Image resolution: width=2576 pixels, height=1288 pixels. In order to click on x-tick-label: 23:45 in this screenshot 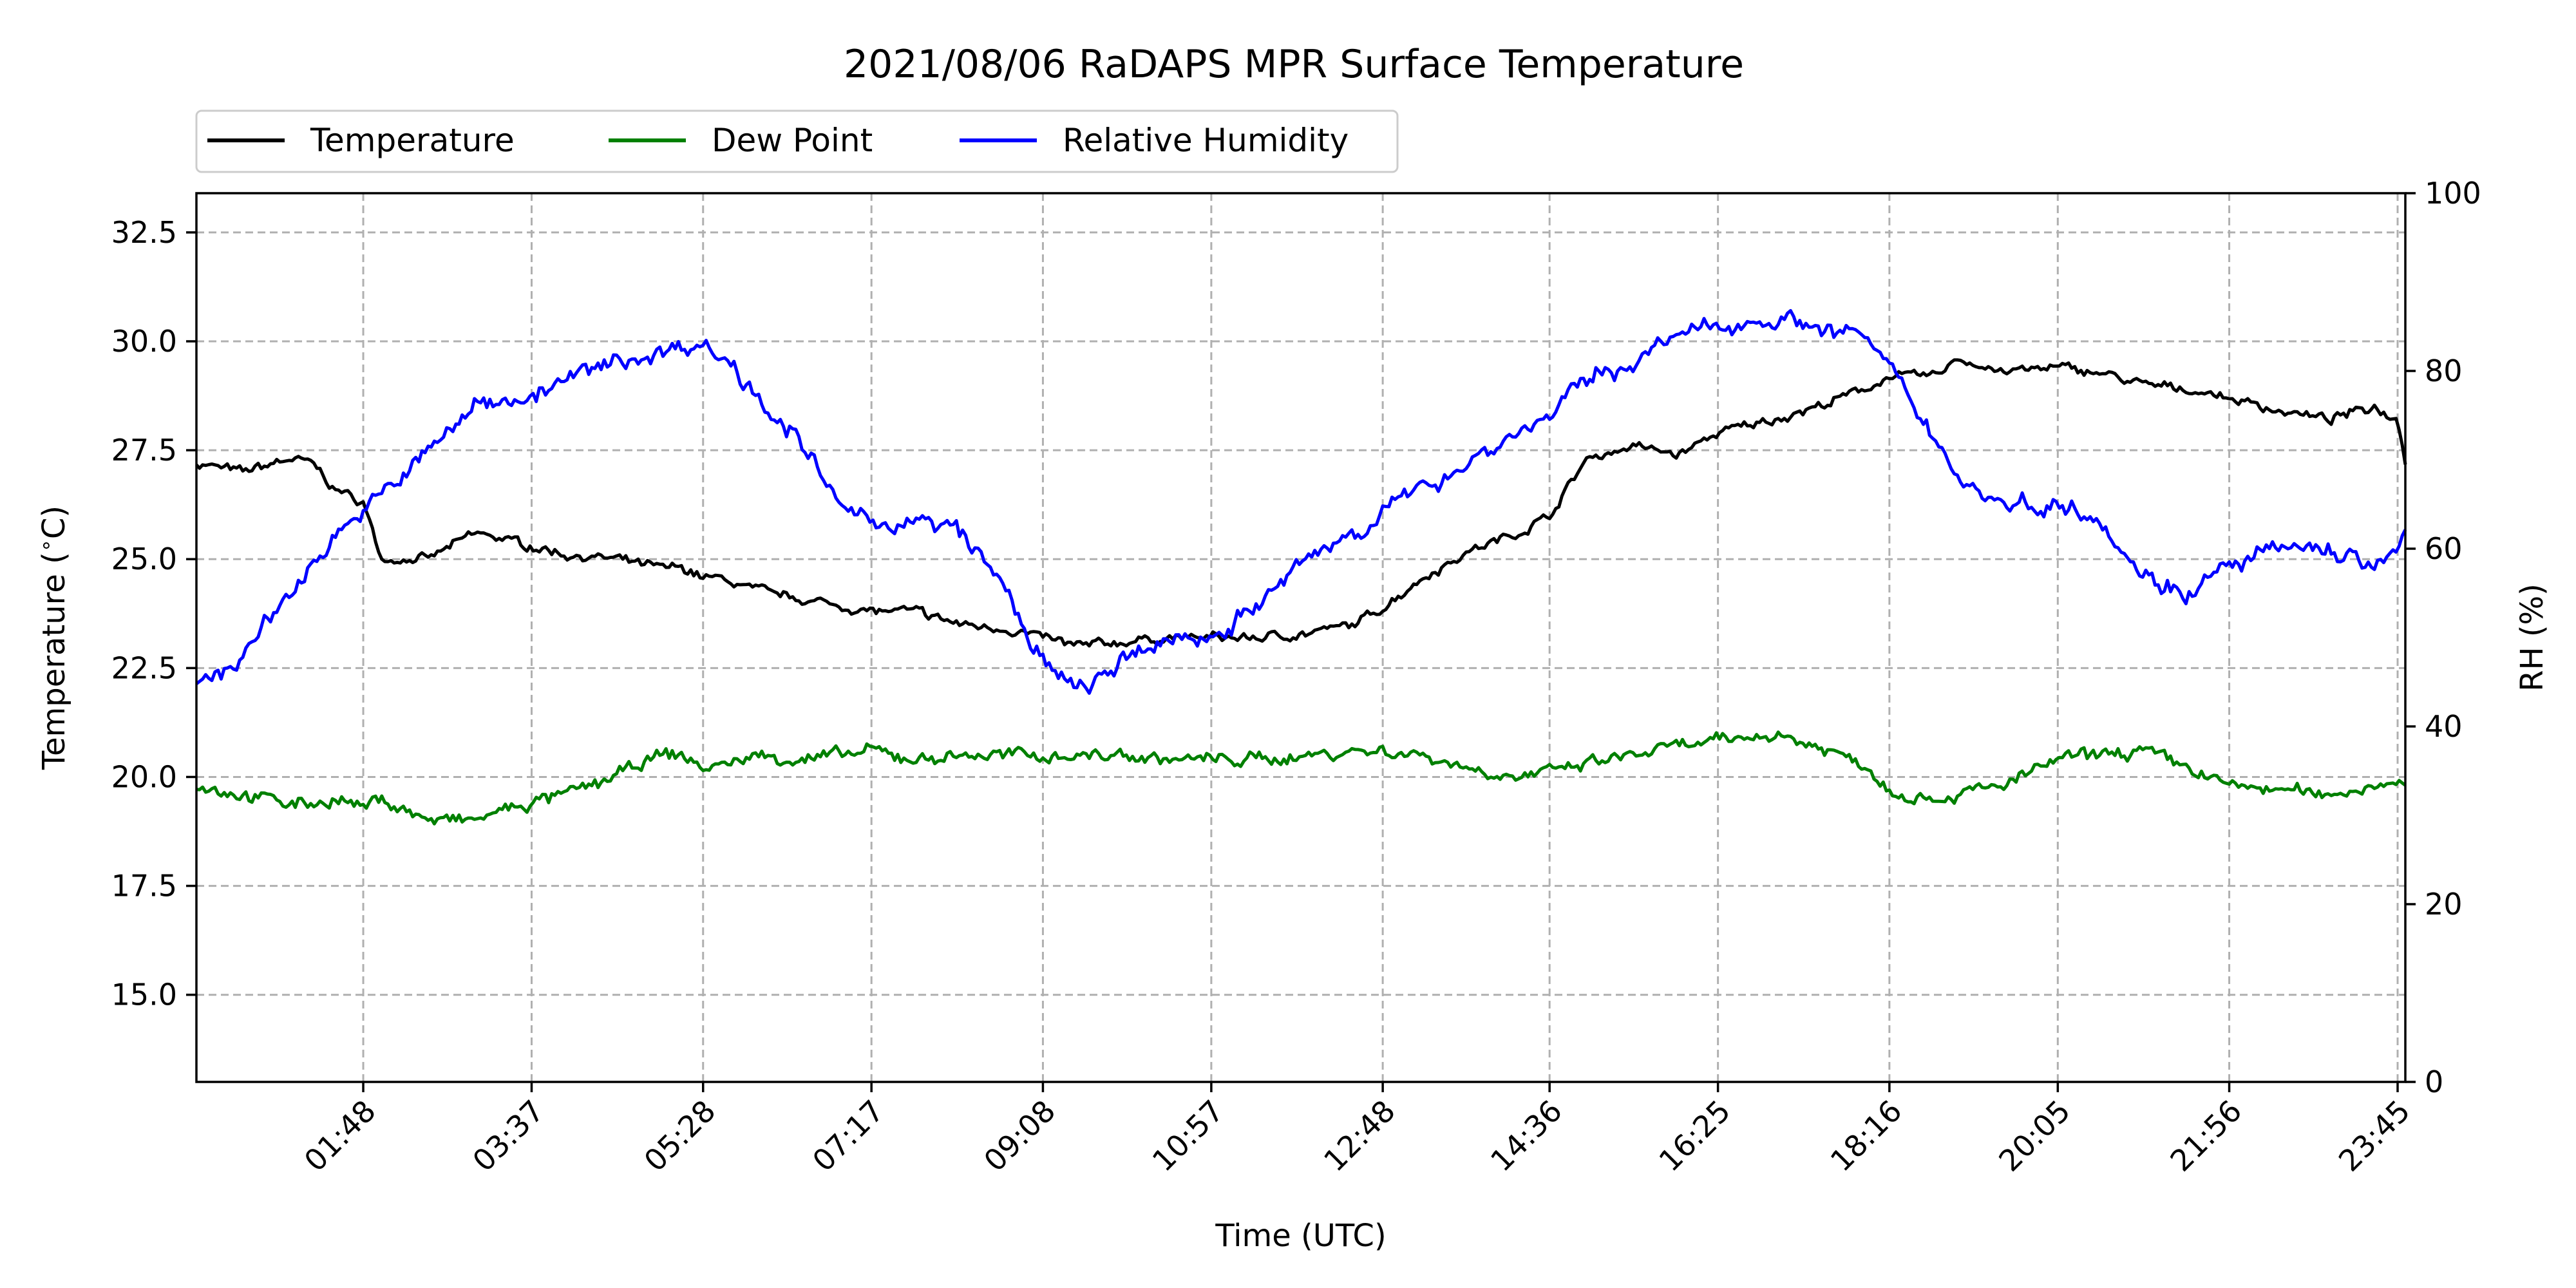, I will do `click(2374, 1136)`.